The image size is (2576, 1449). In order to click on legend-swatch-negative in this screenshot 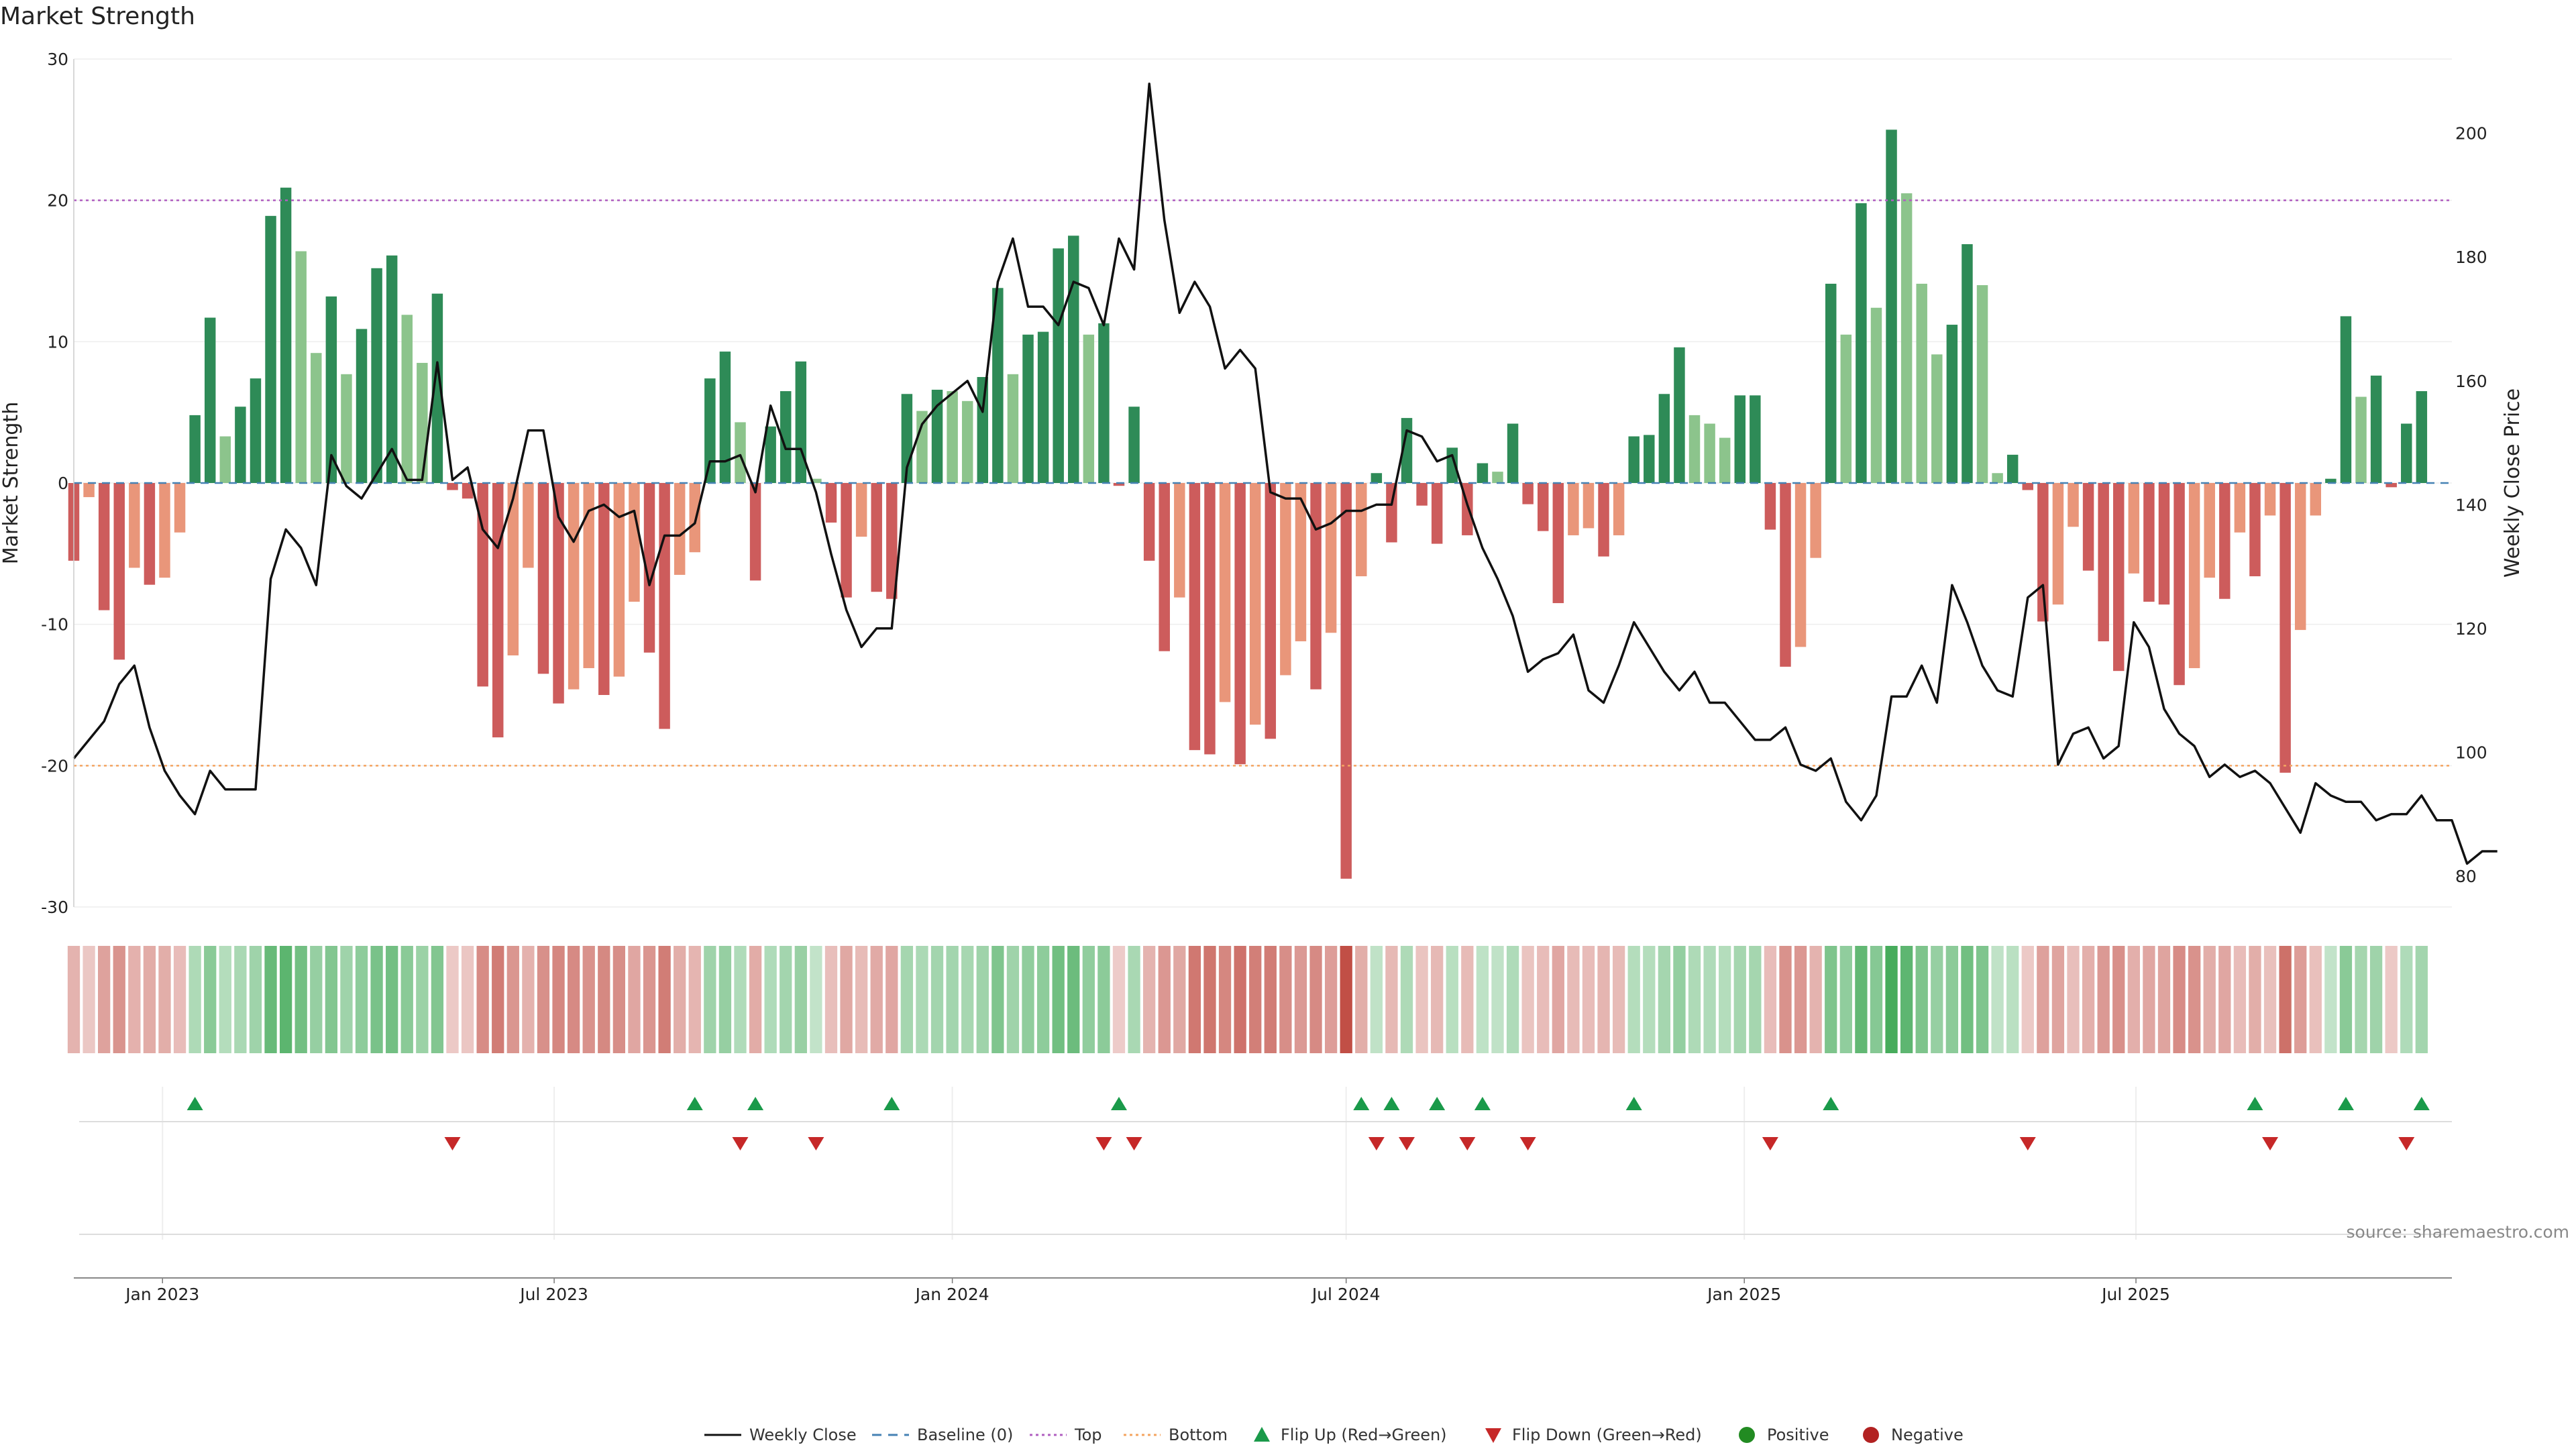, I will do `click(1871, 1435)`.